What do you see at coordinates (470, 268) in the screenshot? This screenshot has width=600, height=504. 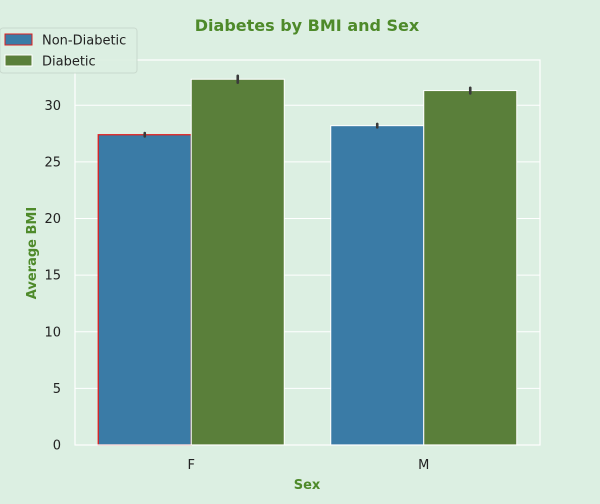 I see `bar-diabetic-m` at bounding box center [470, 268].